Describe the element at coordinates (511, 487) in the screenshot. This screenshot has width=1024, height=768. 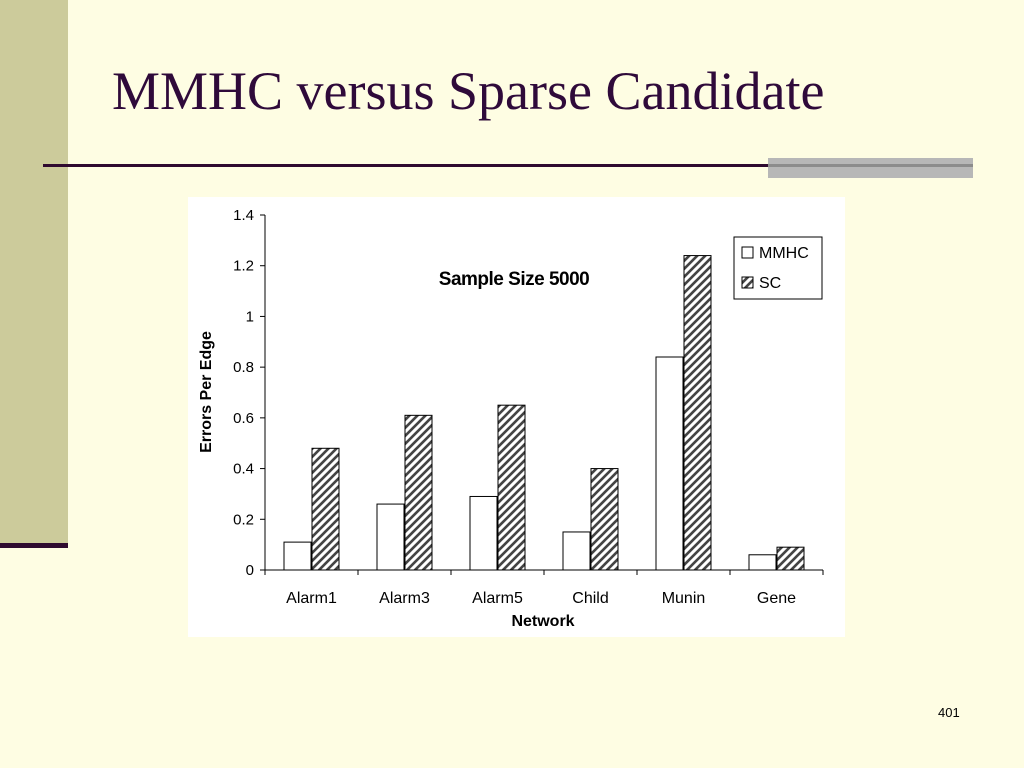
I see `bar-sc-alarm5` at that location.